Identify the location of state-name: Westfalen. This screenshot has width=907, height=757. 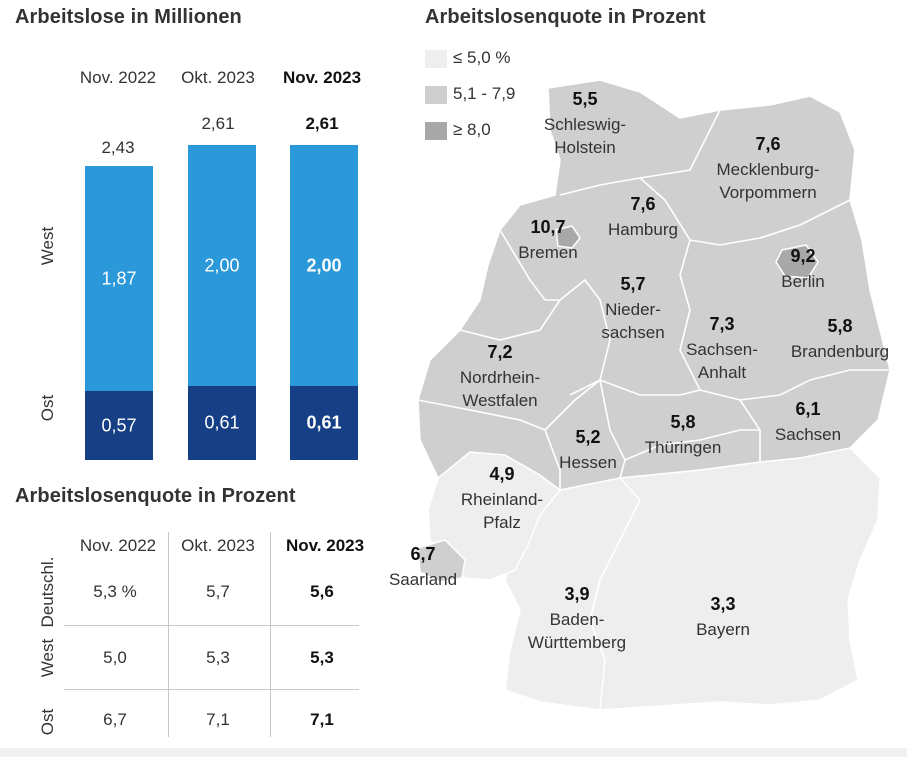
(499, 400).